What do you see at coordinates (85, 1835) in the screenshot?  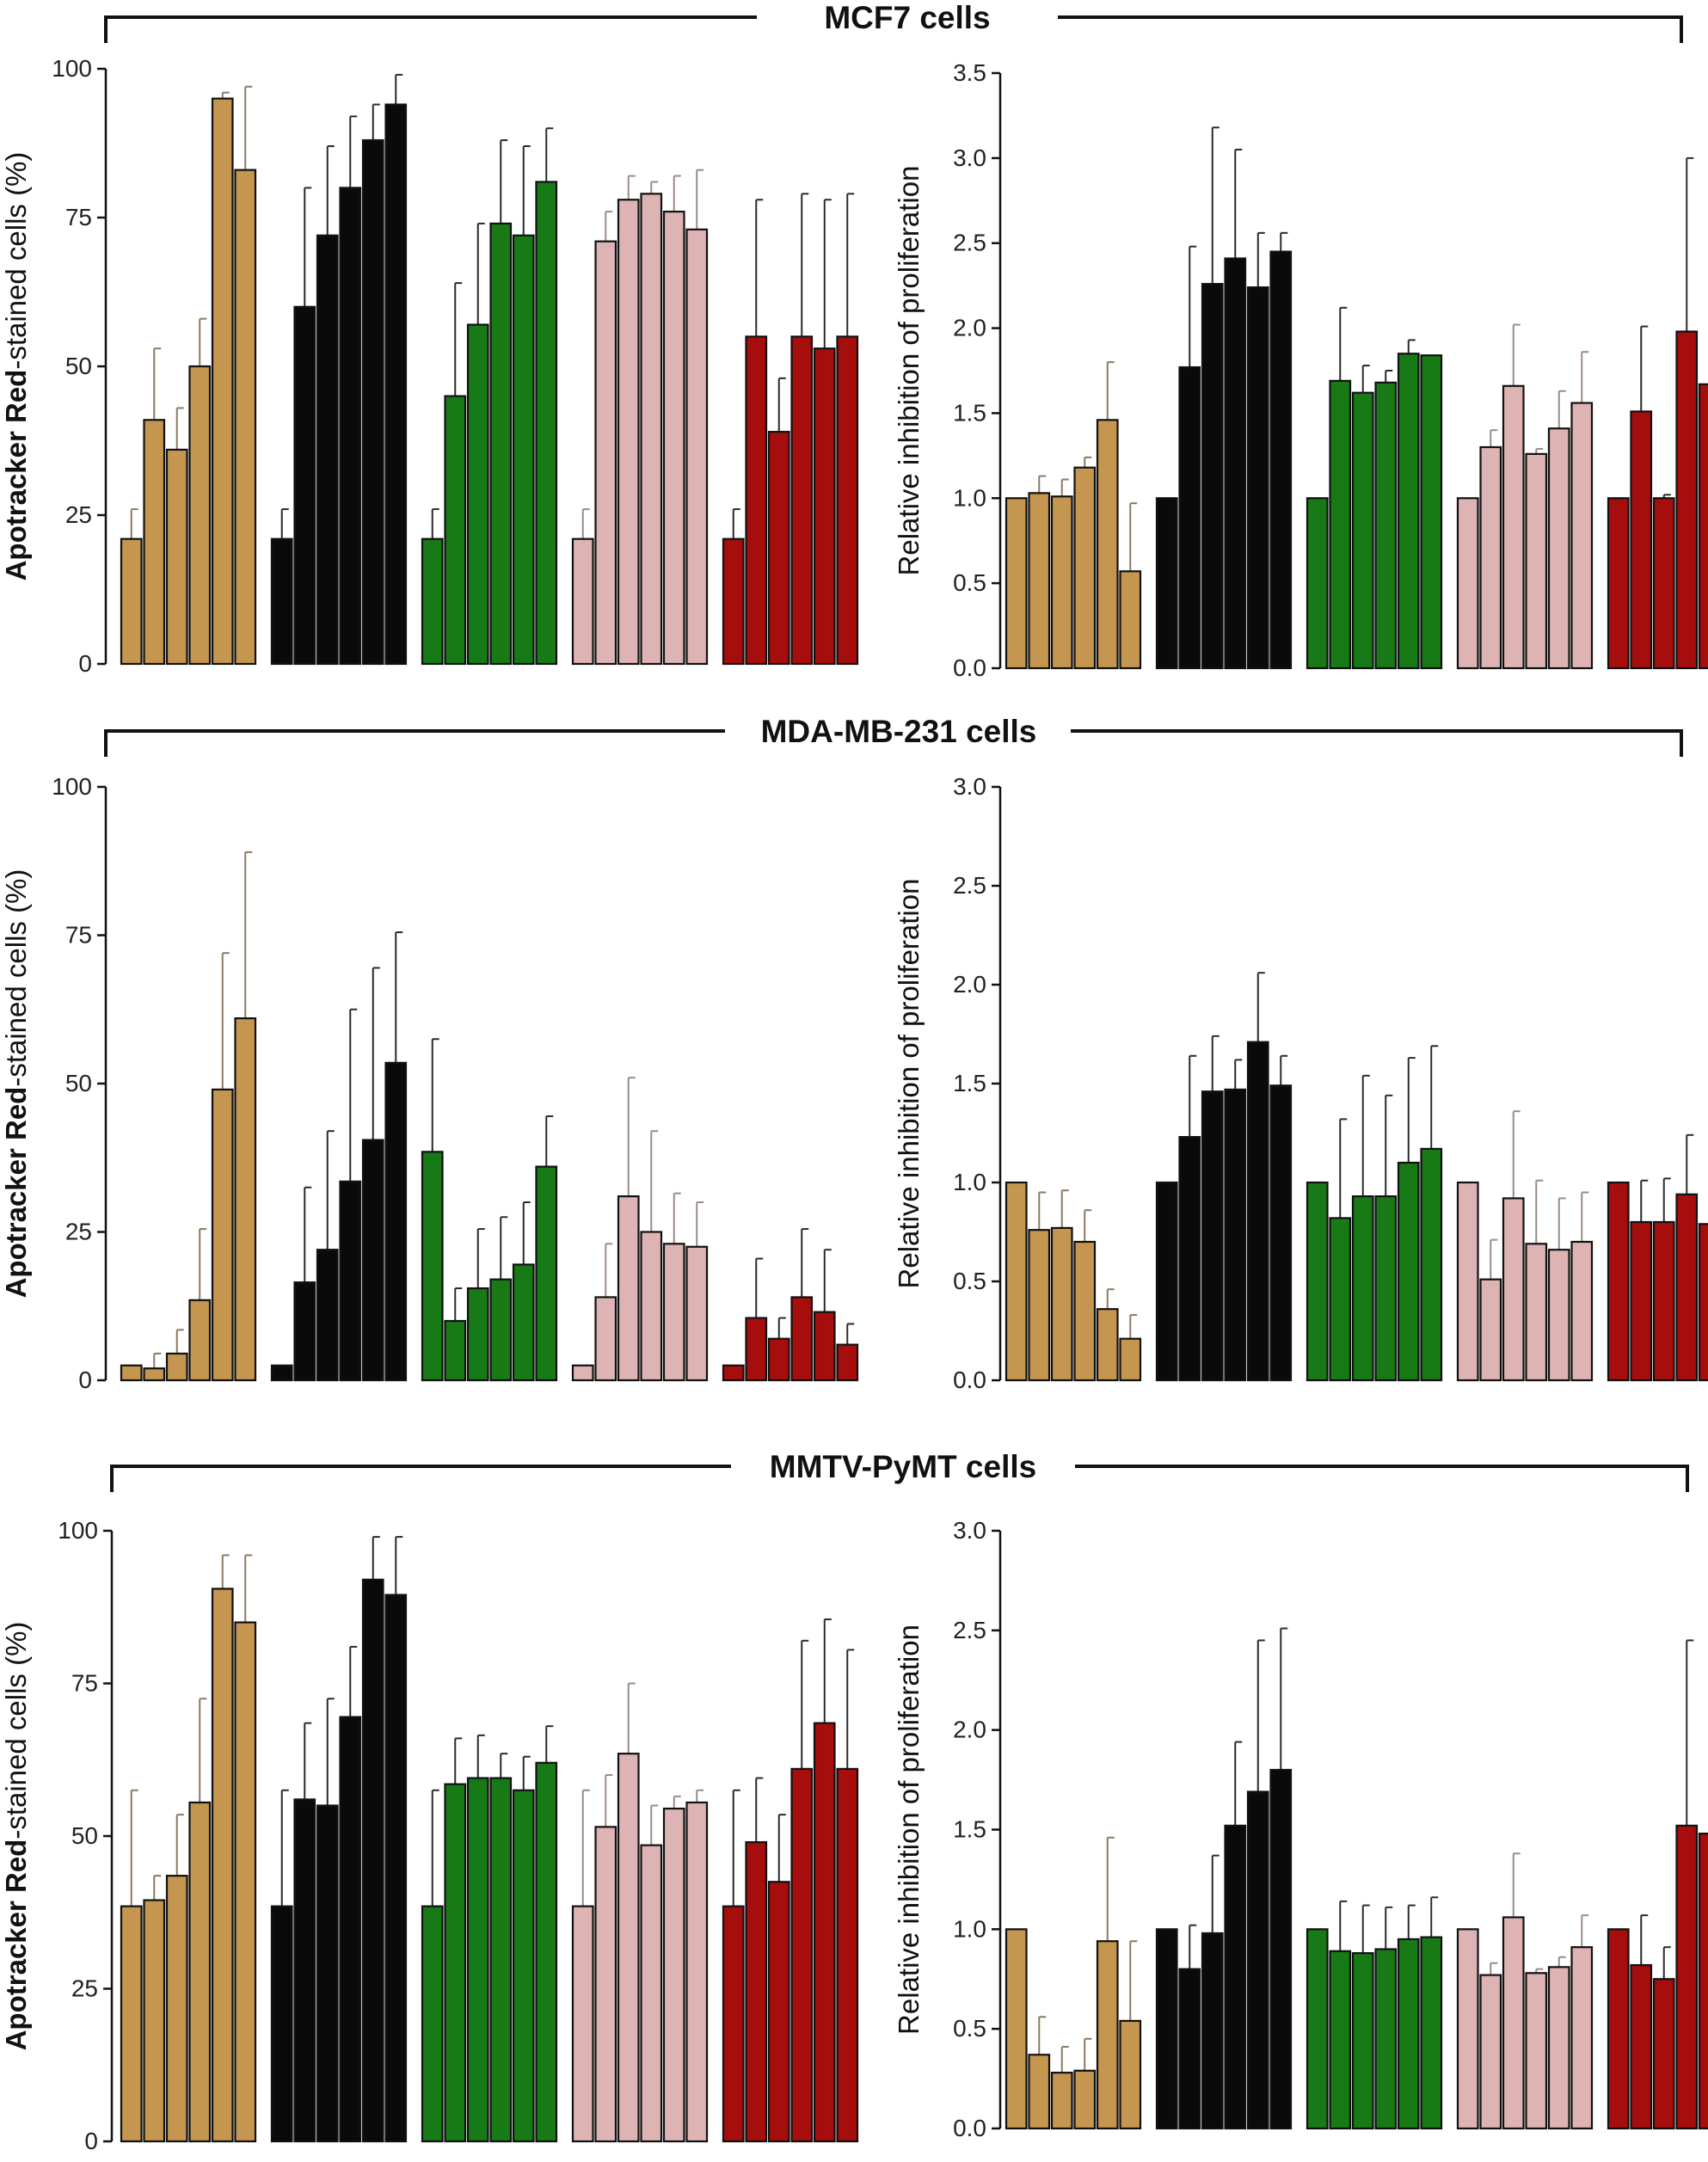 I see `y-tick-label: 50` at bounding box center [85, 1835].